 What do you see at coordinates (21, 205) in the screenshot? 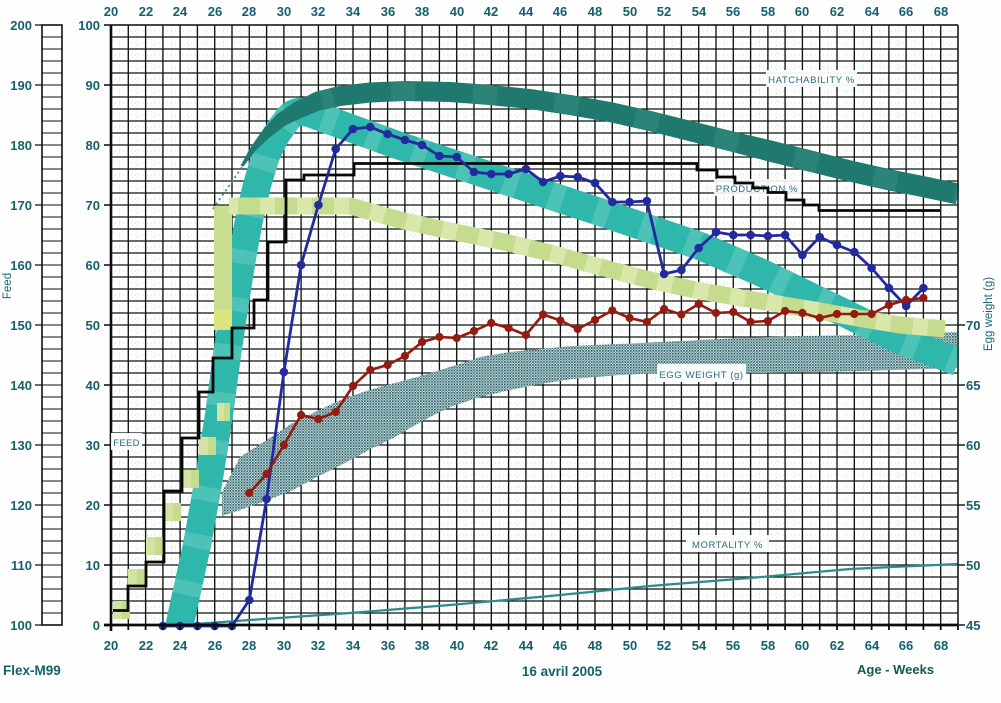
I see `svg-text: 170` at bounding box center [21, 205].